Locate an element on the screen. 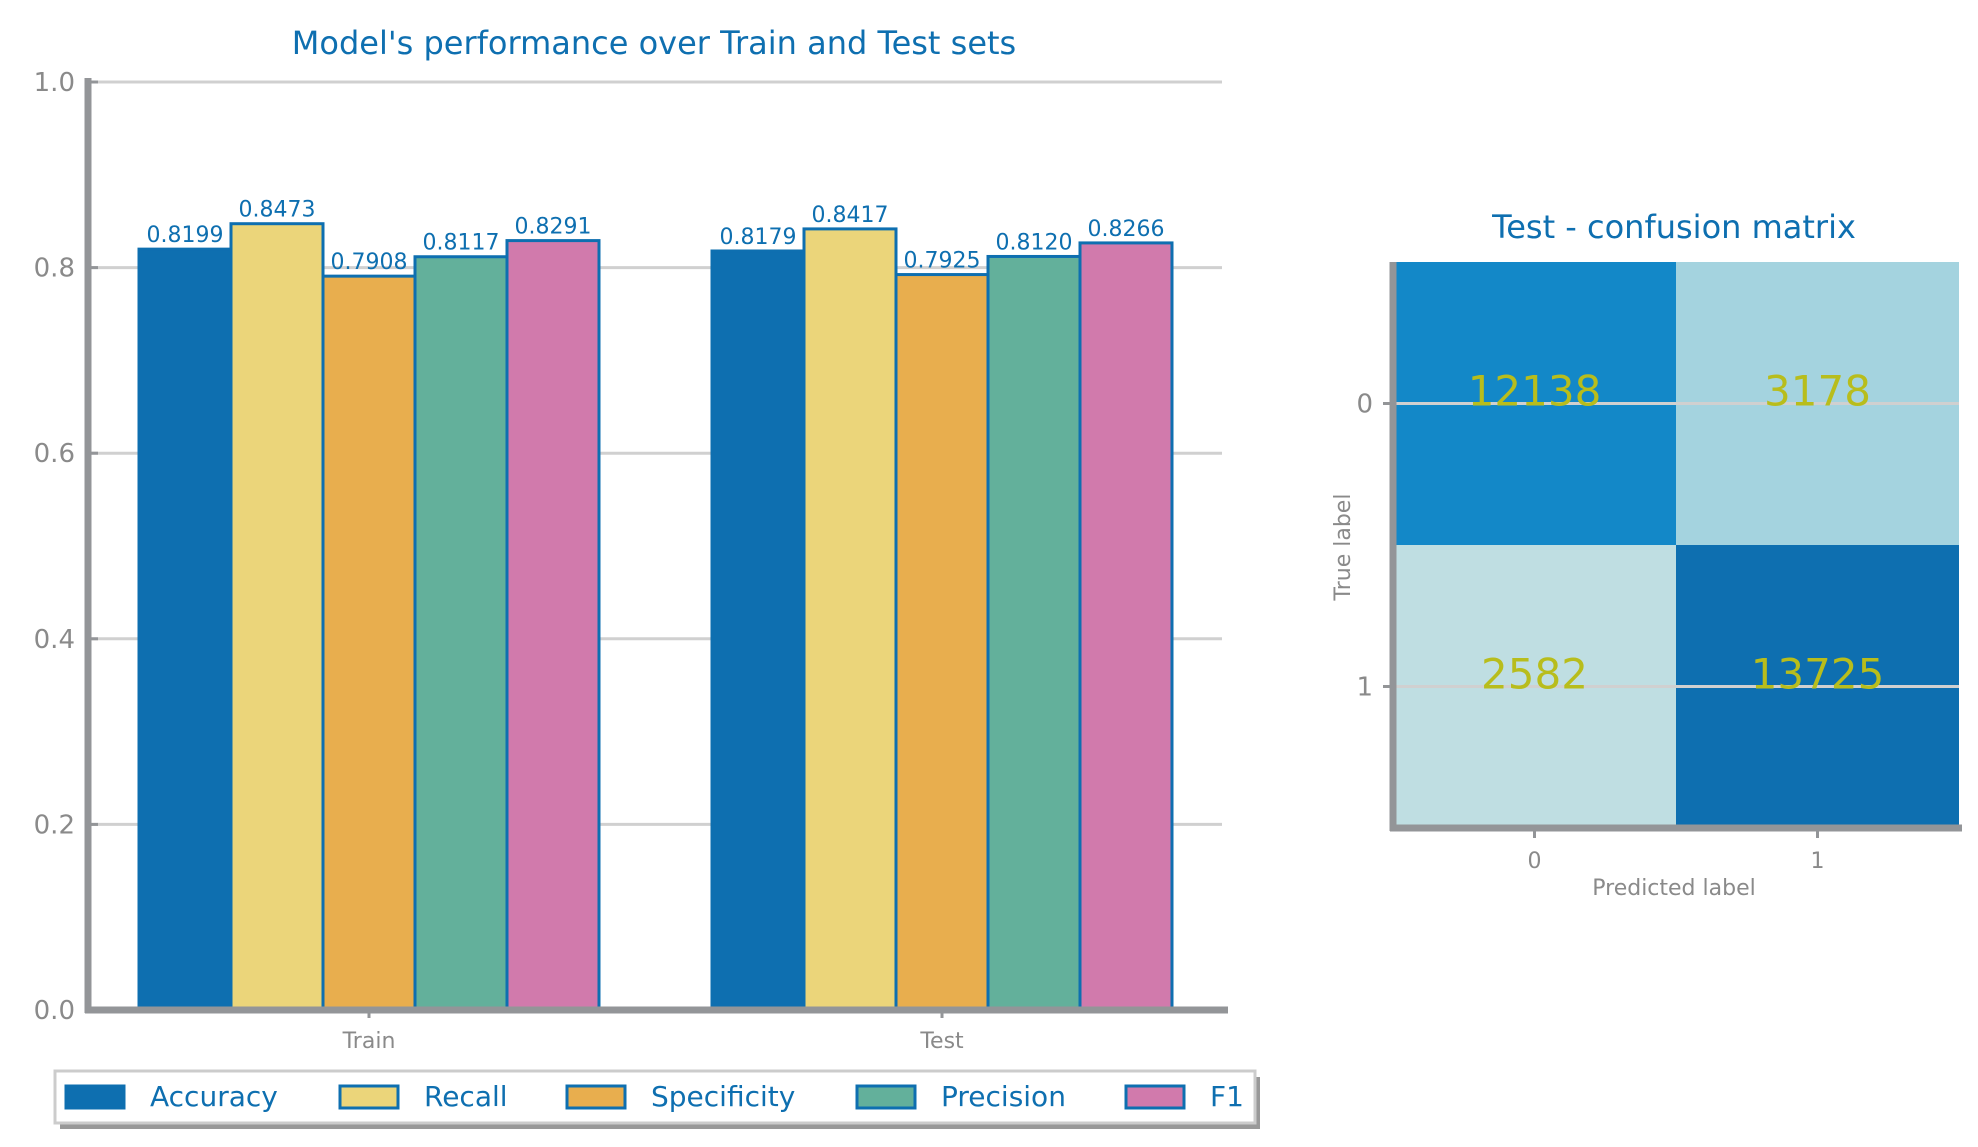 The image size is (1978, 1147). bar-test-recall is located at coordinates (850, 619).